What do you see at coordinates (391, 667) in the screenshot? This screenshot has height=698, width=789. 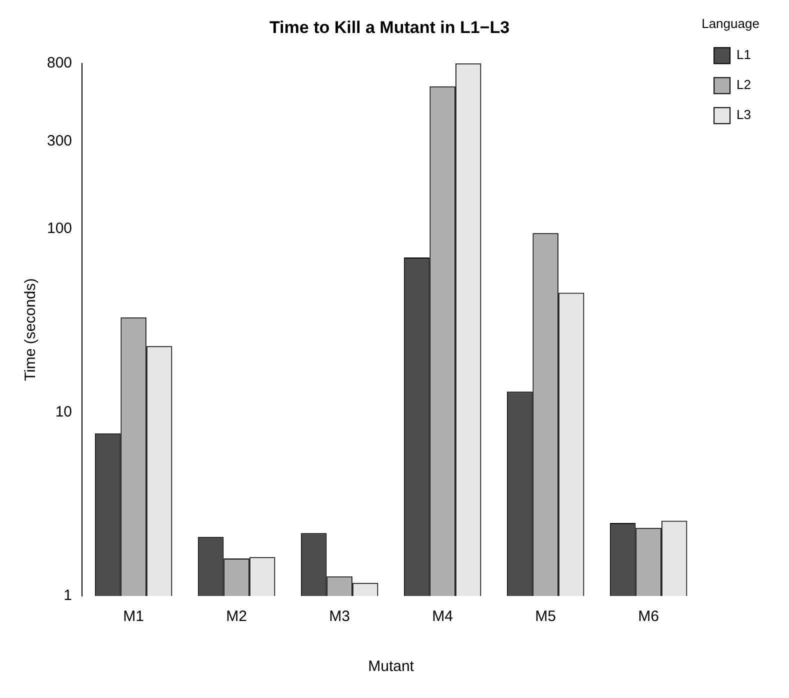 I see `x-axis-title: Mutant` at bounding box center [391, 667].